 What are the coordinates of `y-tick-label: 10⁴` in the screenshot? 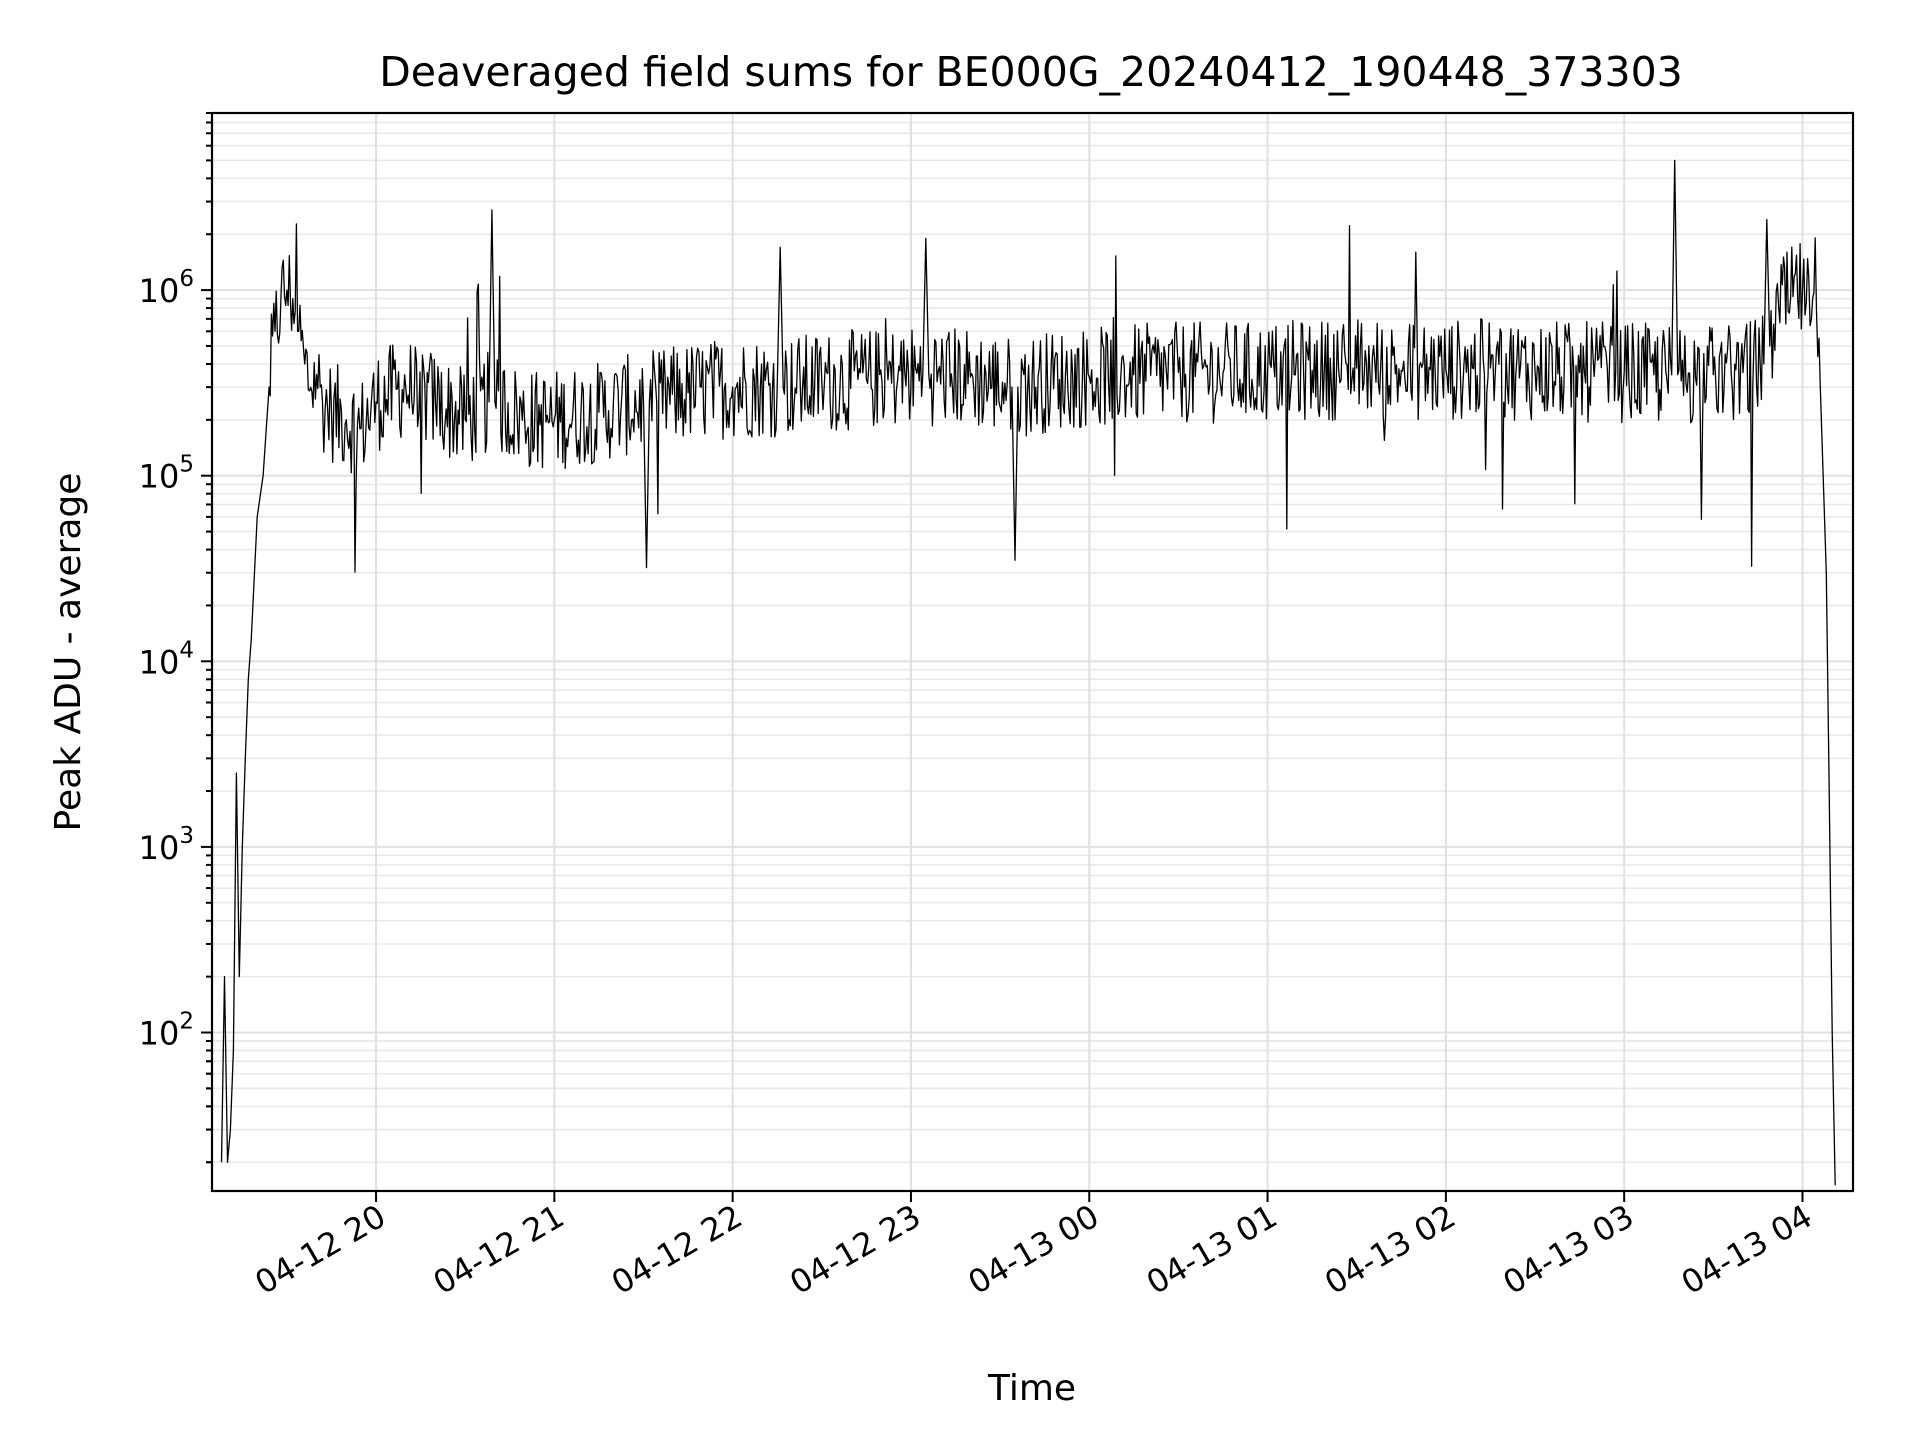 It's located at (166, 659).